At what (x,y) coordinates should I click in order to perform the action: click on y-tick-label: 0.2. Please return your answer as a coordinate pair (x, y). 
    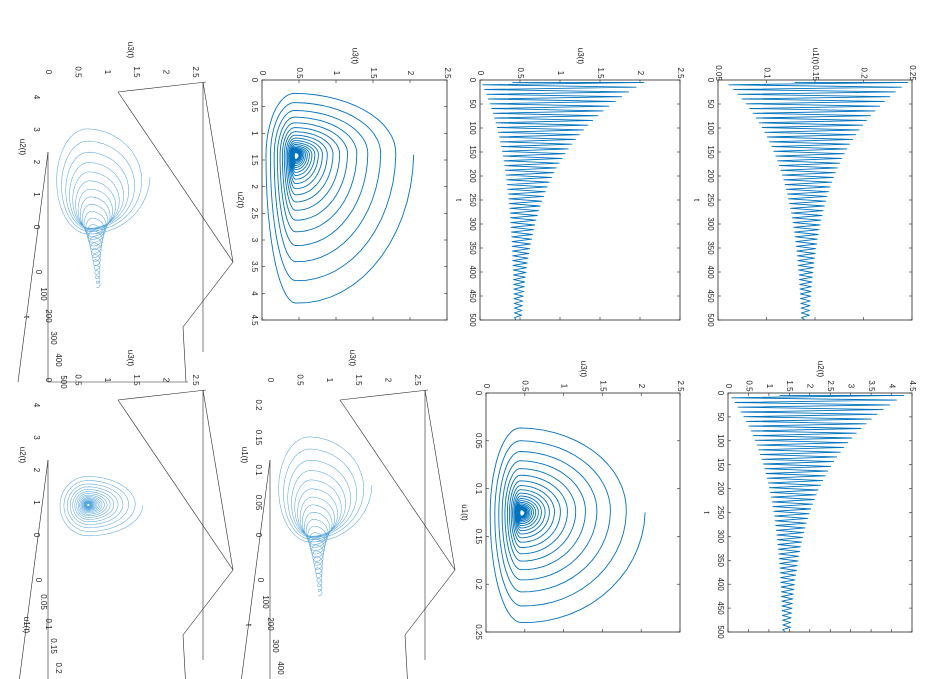
    Looking at the image, I should click on (258, 405).